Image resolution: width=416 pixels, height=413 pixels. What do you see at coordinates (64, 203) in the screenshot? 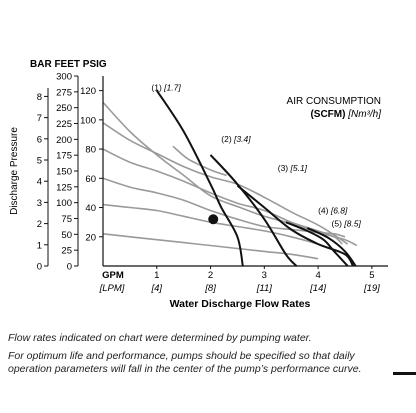
I see `feet-tick-label: 100` at bounding box center [64, 203].